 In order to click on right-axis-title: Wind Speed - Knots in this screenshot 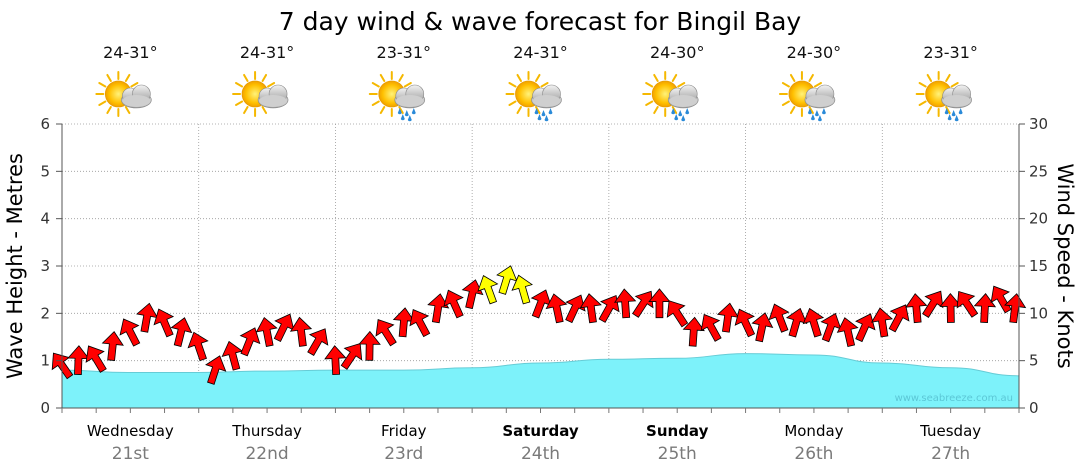, I will do `click(1065, 265)`.